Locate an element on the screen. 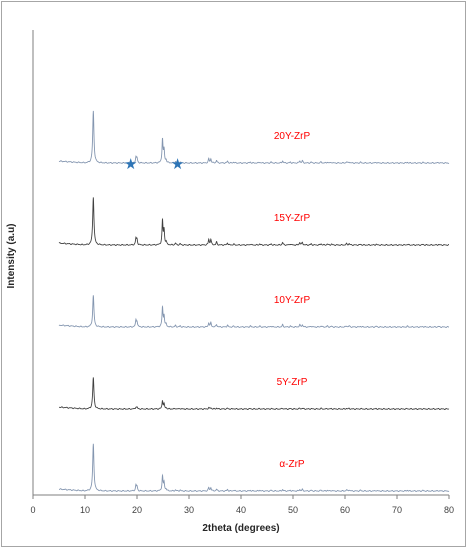 Image resolution: width=469 pixels, height=550 pixels. series-label-3: 5Y-ZrP is located at coordinates (292, 382).